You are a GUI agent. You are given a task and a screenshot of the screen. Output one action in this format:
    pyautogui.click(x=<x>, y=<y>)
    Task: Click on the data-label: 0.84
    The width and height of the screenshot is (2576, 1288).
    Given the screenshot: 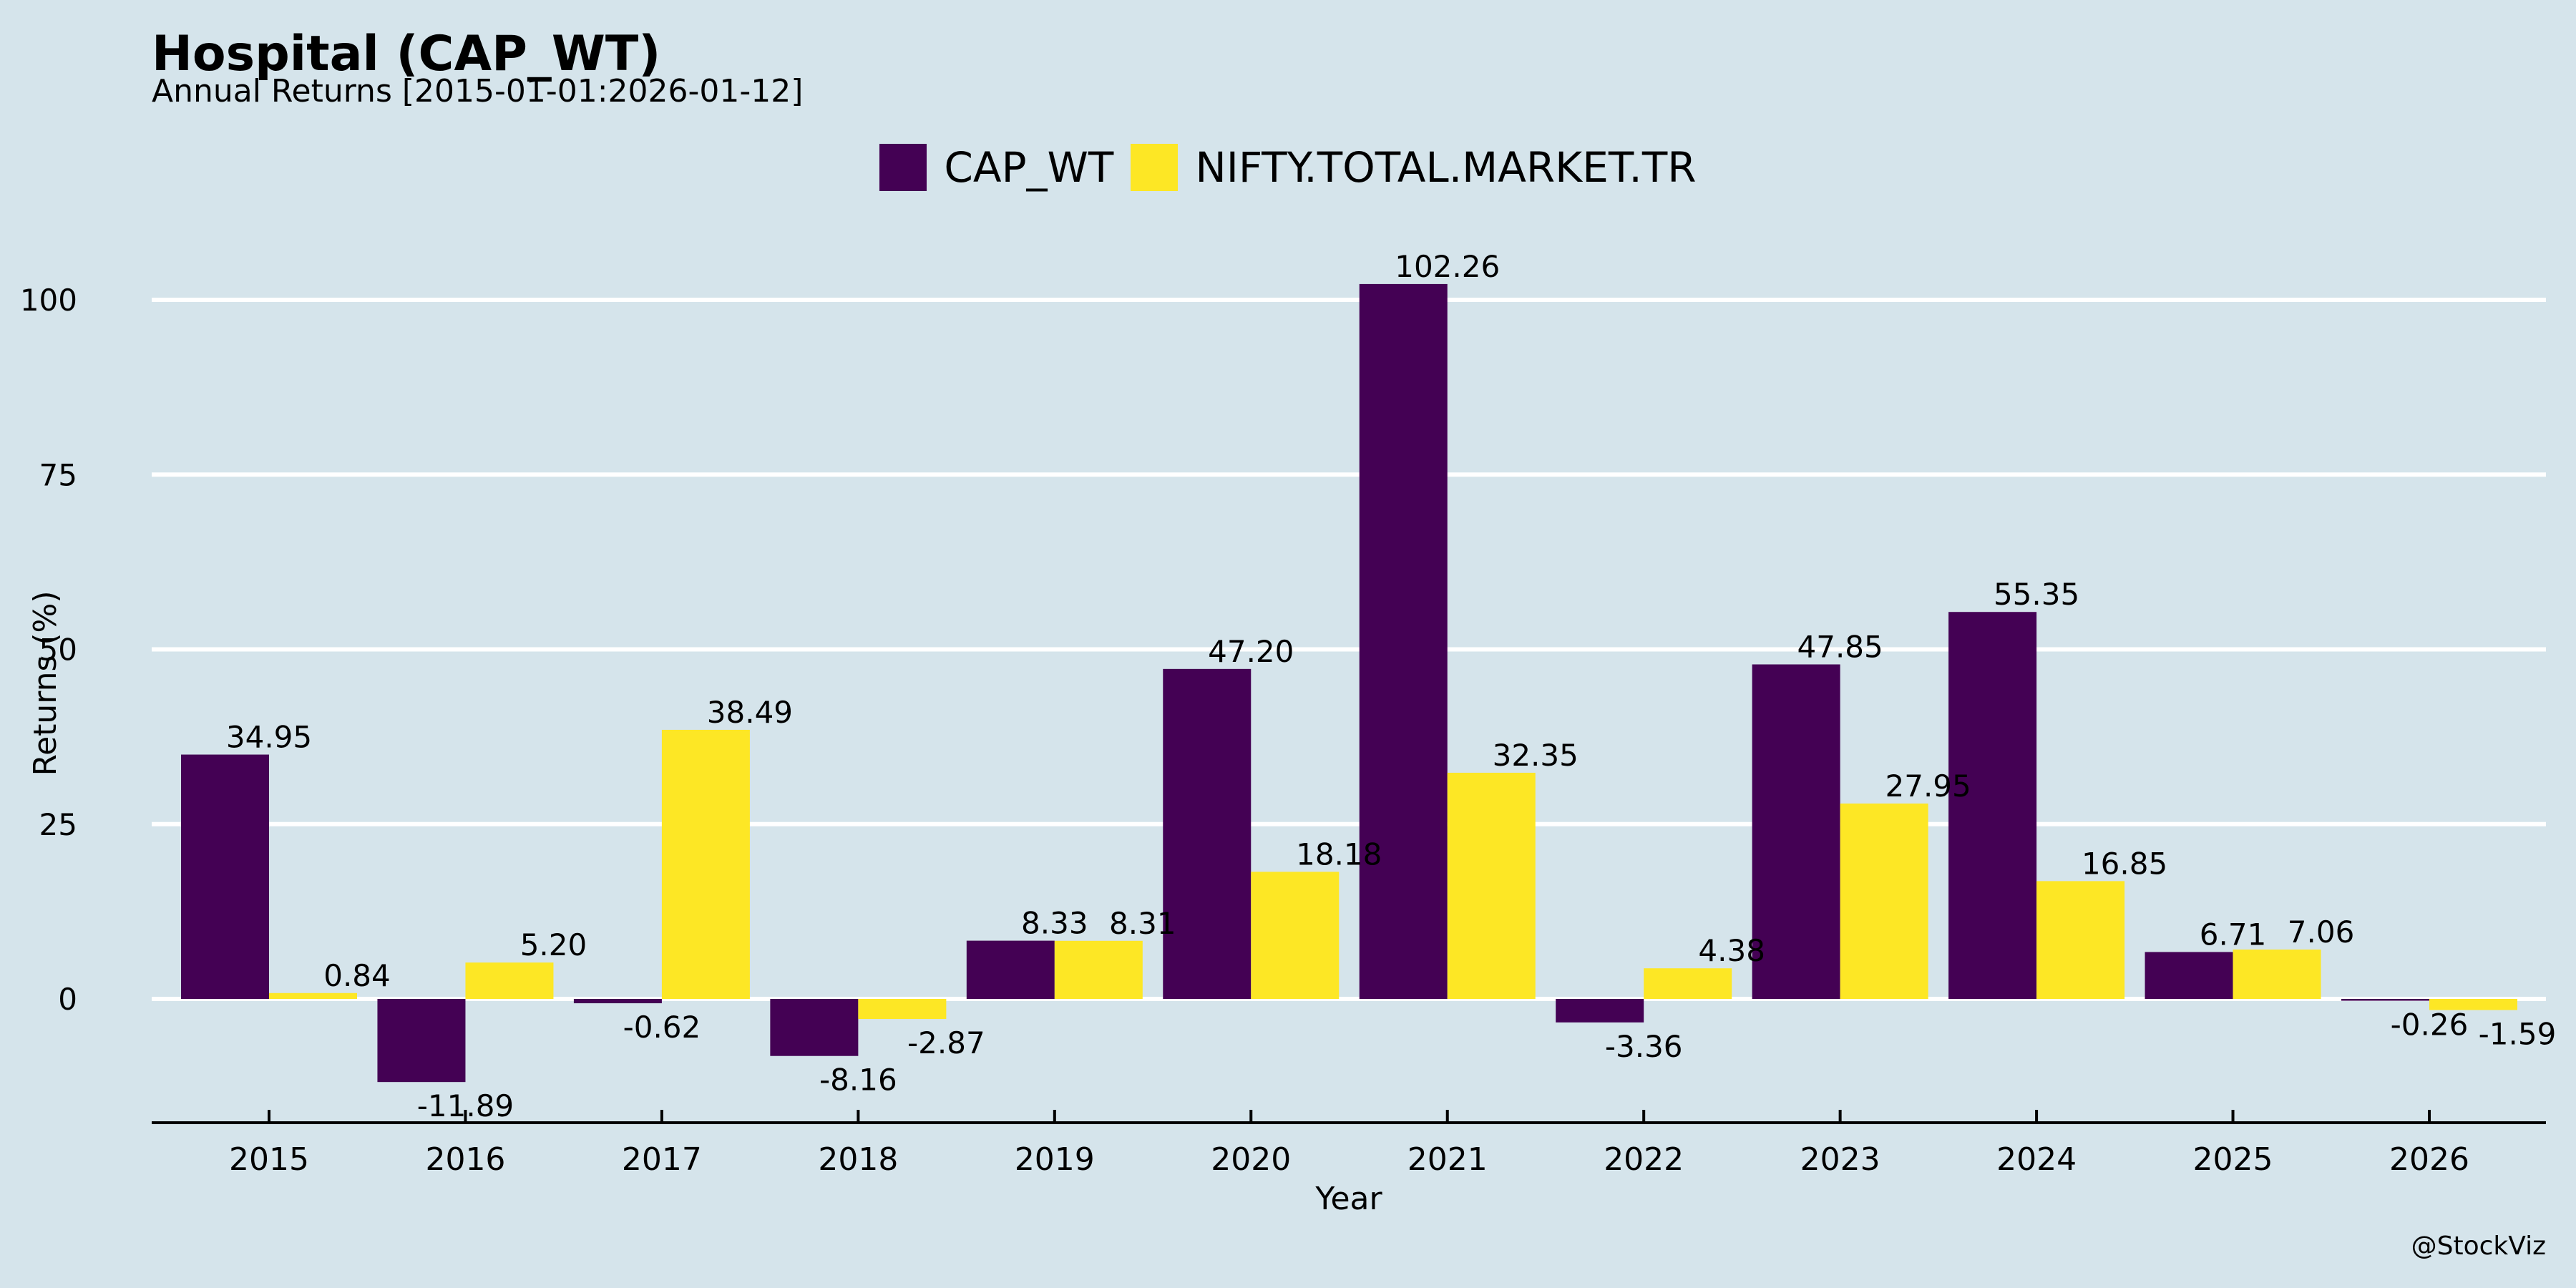 What is the action you would take?
    pyautogui.click(x=357, y=975)
    